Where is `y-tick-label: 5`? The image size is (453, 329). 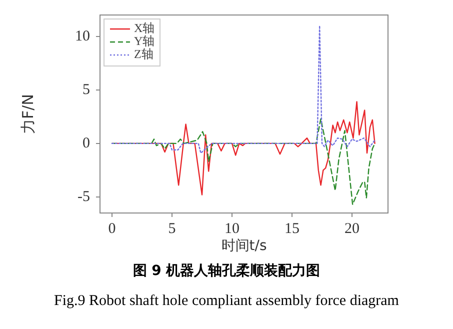 y-tick-label: 5 is located at coordinates (86, 90).